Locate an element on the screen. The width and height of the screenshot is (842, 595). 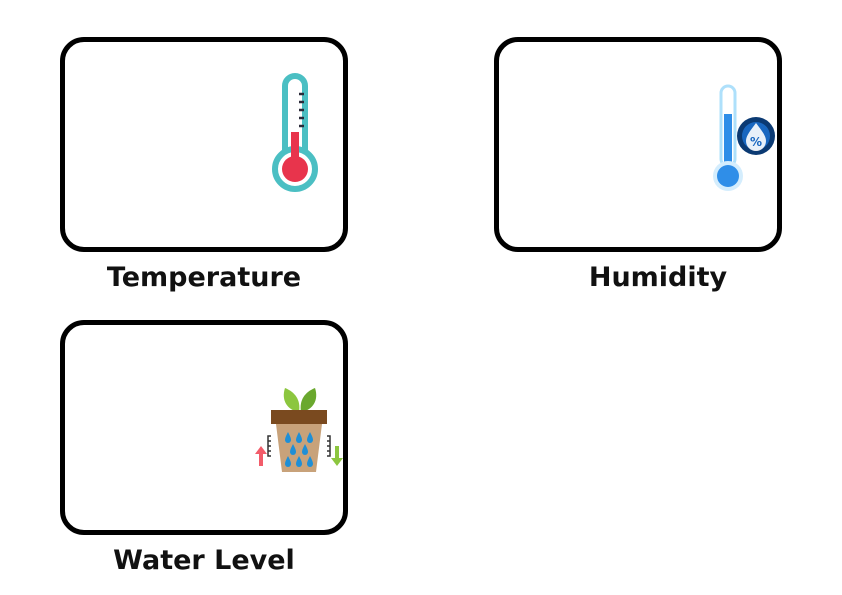
thermometer-icon is located at coordinates (295, 132).